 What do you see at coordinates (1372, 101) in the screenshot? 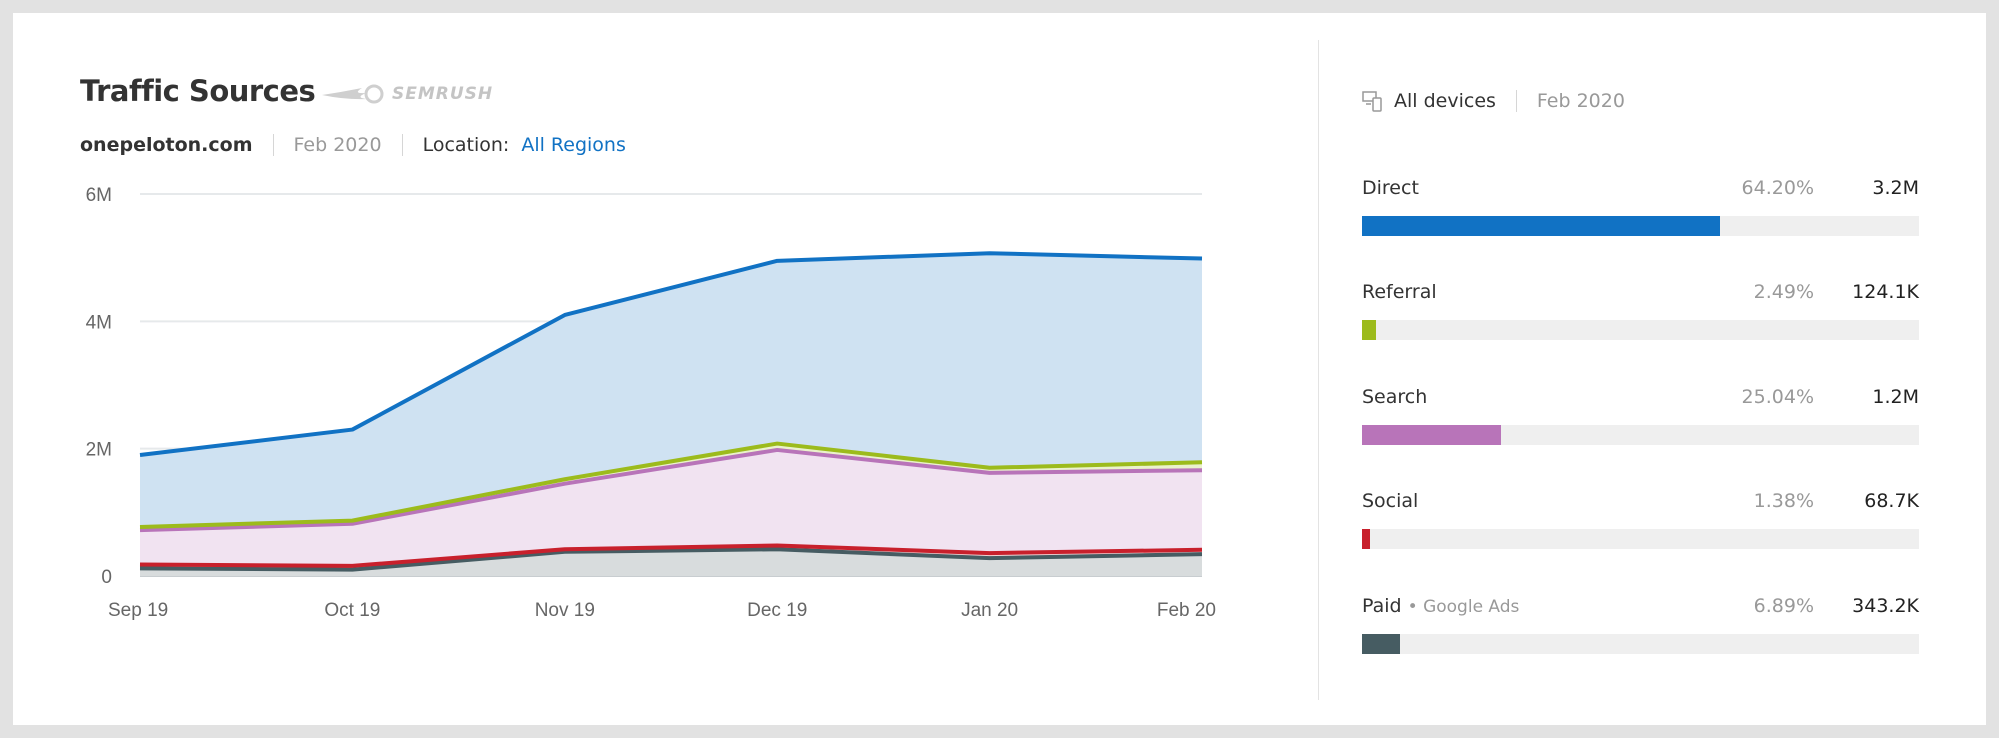
I see `devices-icon` at bounding box center [1372, 101].